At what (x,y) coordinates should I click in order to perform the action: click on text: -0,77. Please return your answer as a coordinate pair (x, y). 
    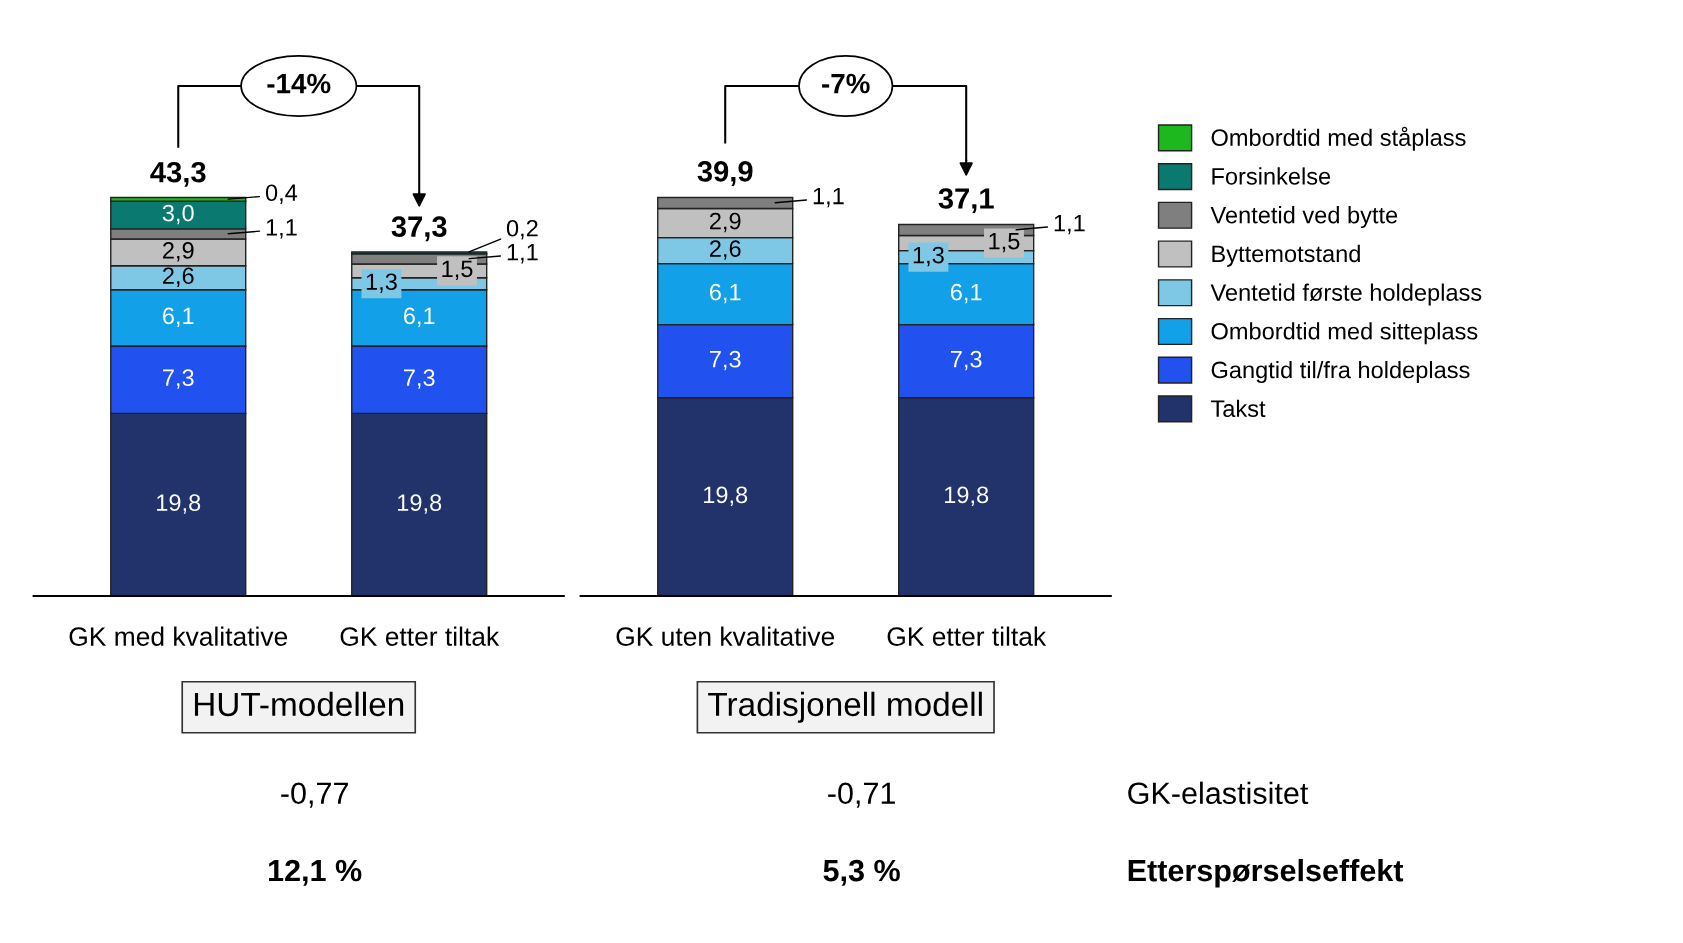
    Looking at the image, I should click on (314, 795).